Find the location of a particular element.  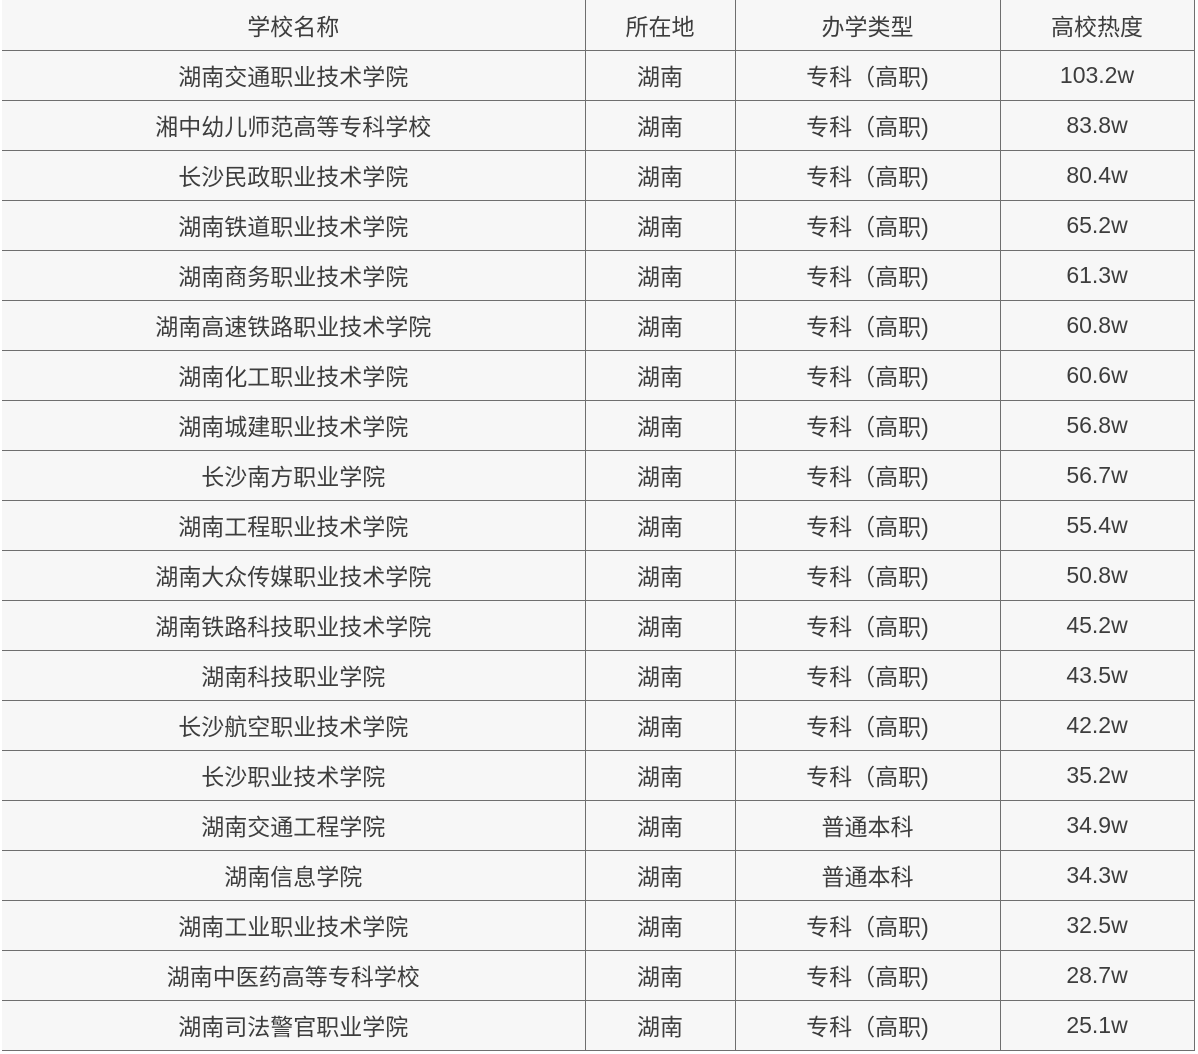

table-row: 长沙民政职业技术学院 湖南 专科（高职) 80.4w is located at coordinates (598, 175).